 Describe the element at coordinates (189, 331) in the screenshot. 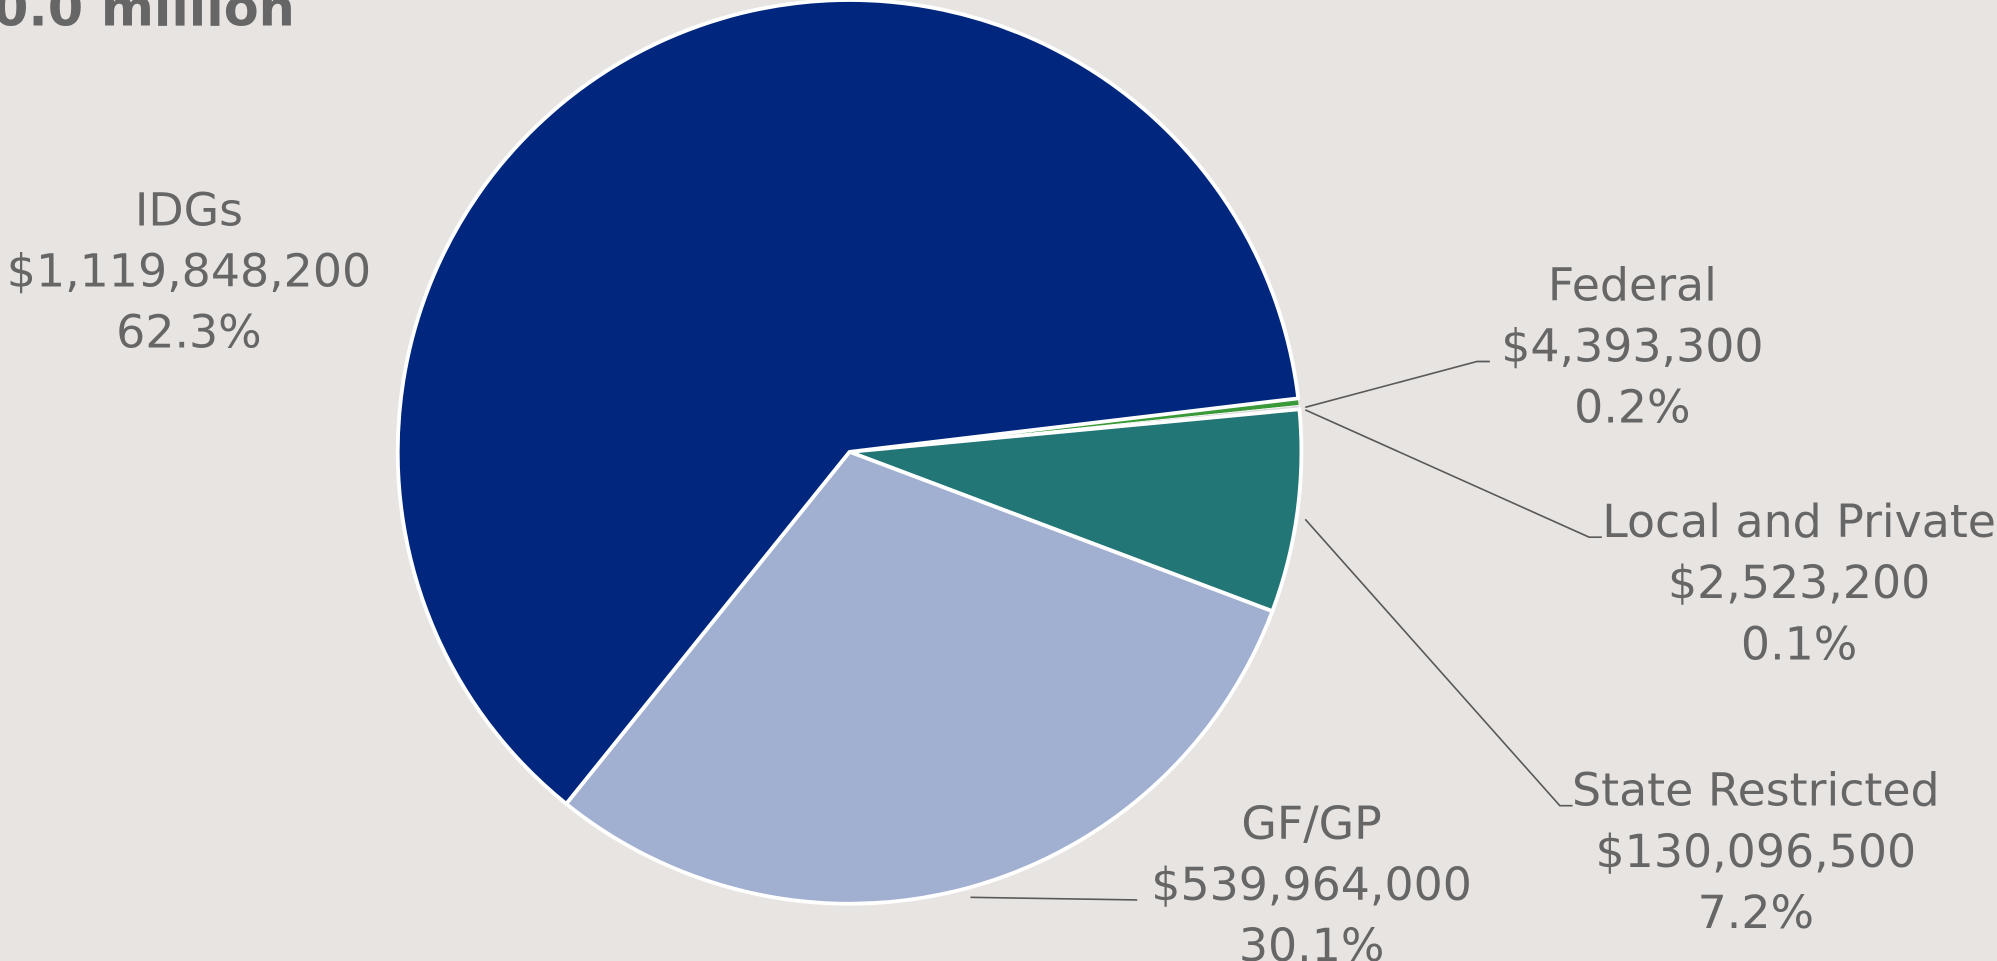

I see `slice-percent-label: 62.3%` at that location.